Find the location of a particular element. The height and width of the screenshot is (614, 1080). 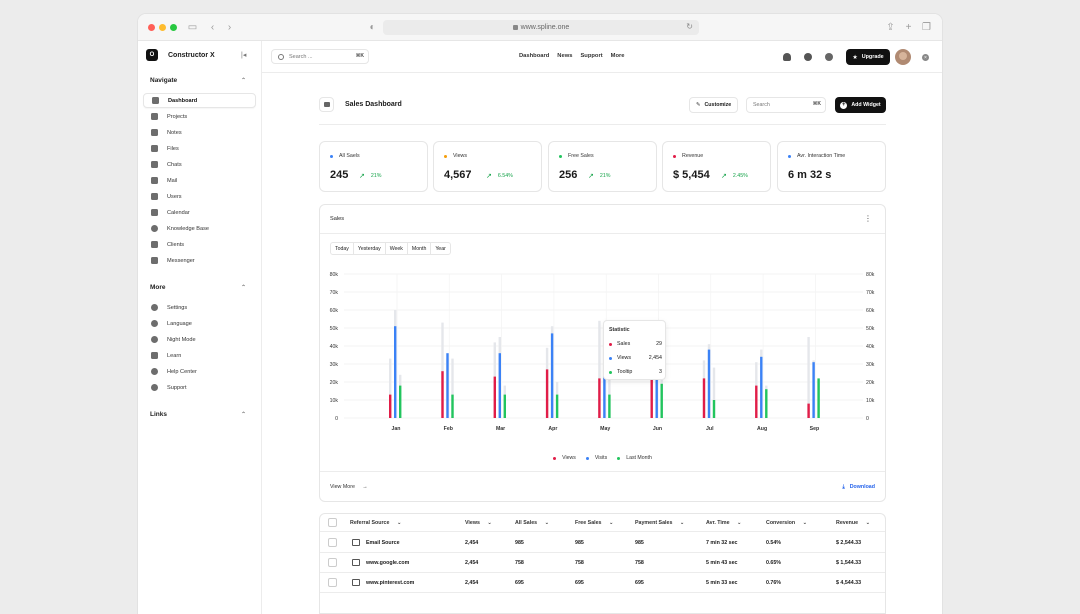

address-bar: www.spline.one ↻ is located at coordinates (541, 27).